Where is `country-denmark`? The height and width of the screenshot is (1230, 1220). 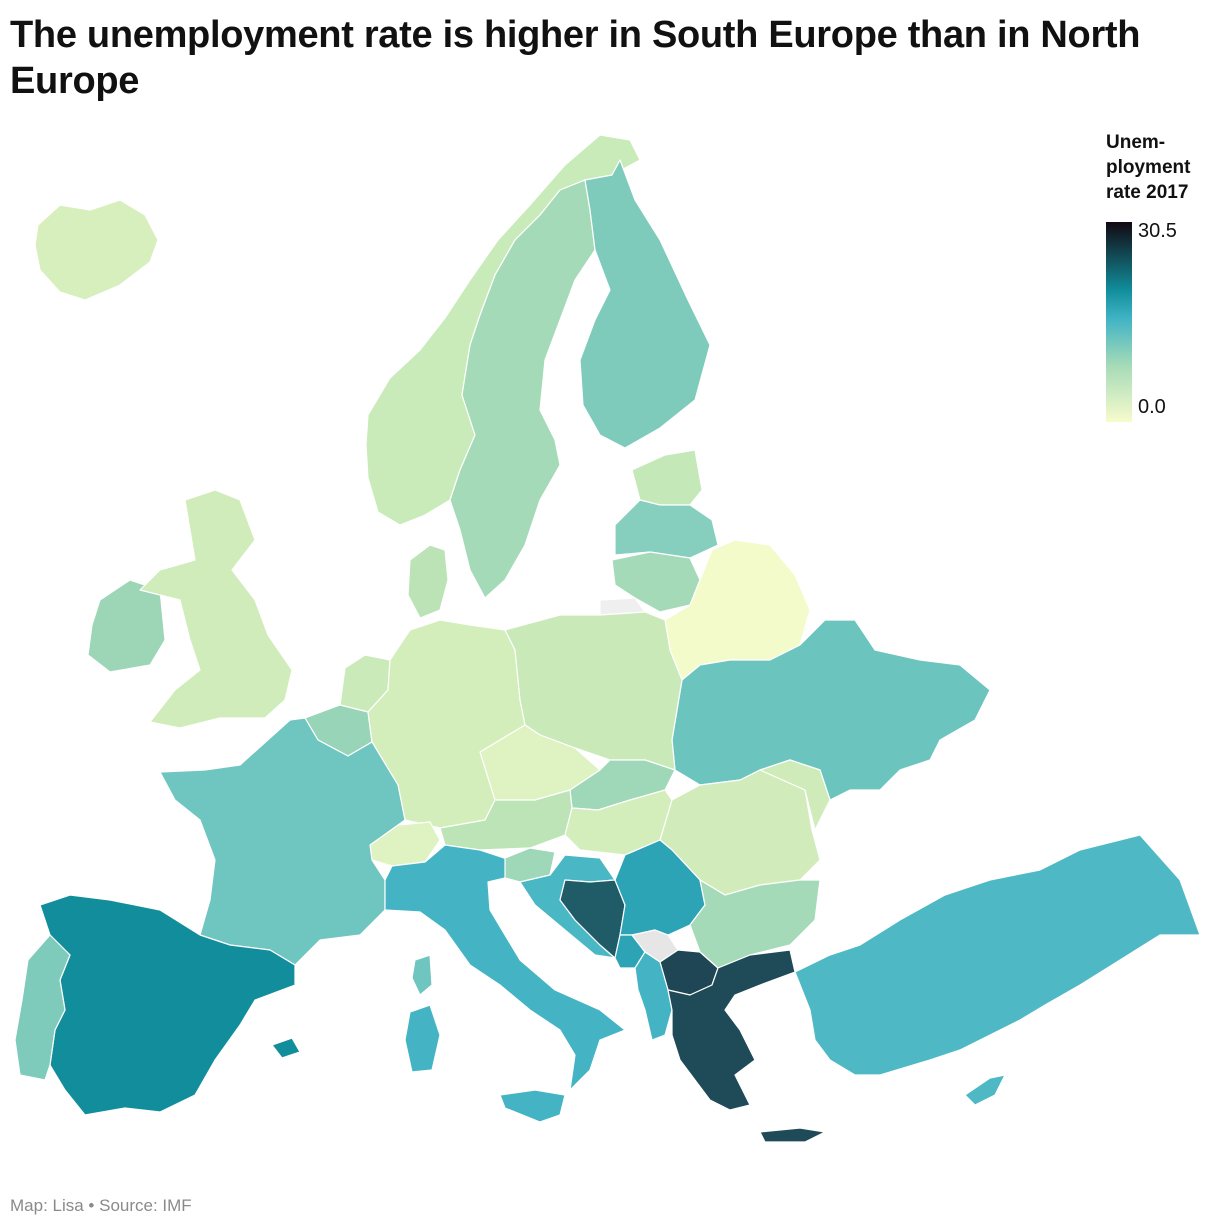 country-denmark is located at coordinates (428, 581).